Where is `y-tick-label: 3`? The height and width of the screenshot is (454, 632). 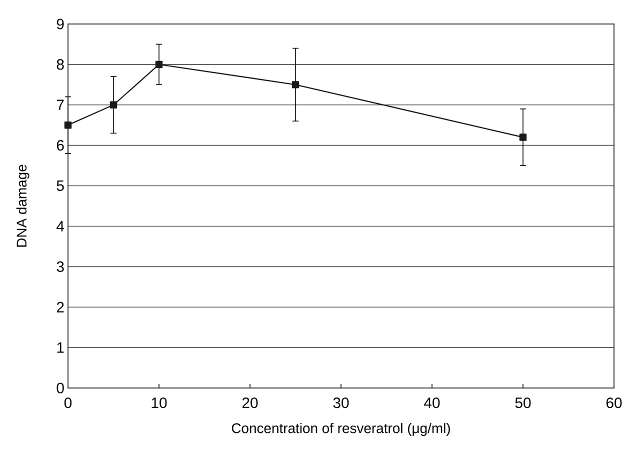 y-tick-label: 3 is located at coordinates (60, 266).